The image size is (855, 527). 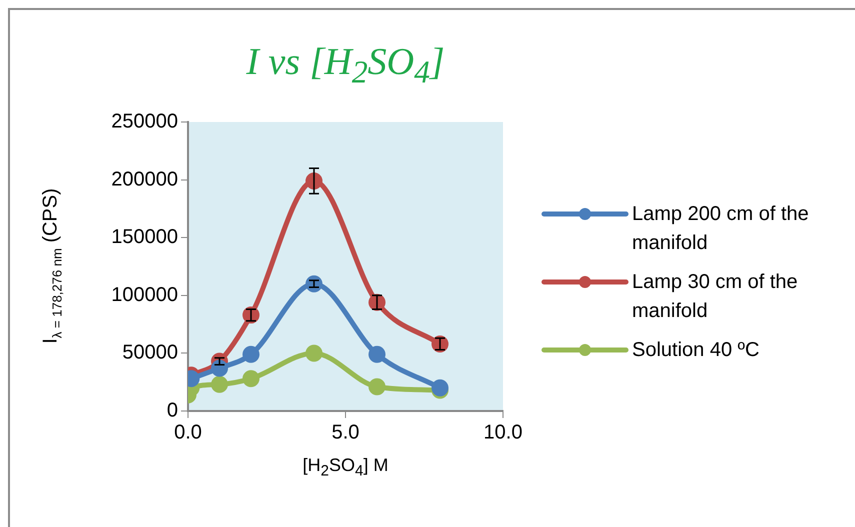 I want to click on y-tick-label: 50000, so click(x=150, y=353).